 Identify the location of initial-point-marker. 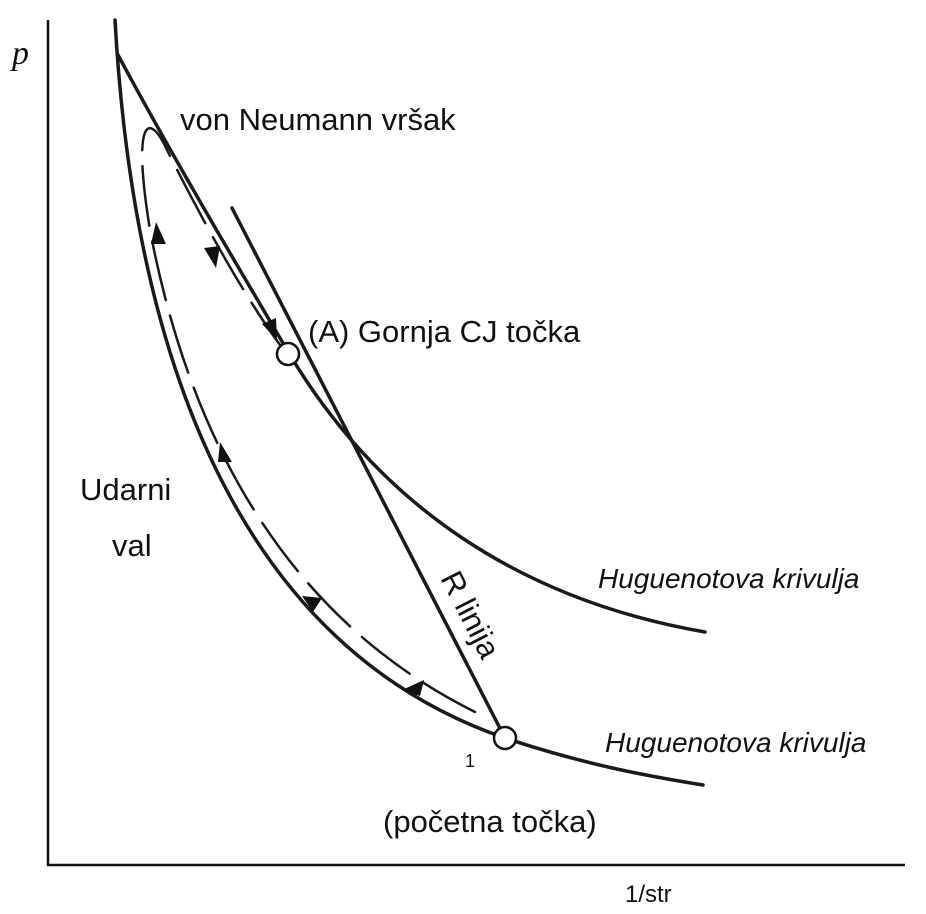
(505, 738).